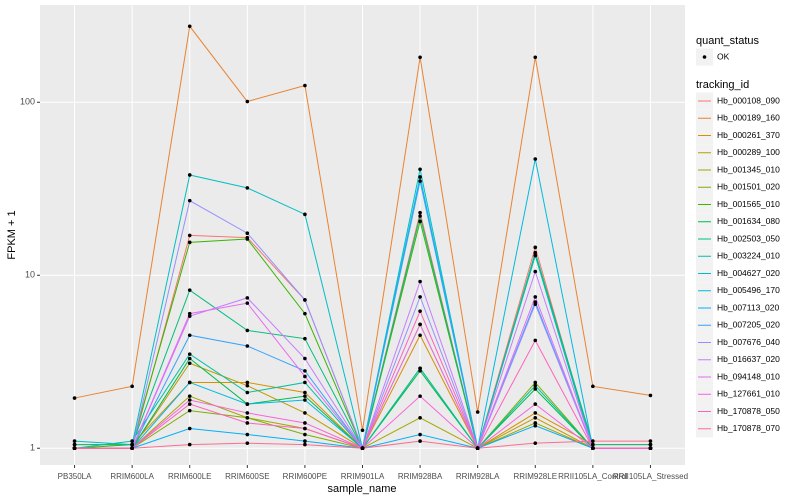 The image size is (800, 500). What do you see at coordinates (748, 325) in the screenshot?
I see `legend-label: Hb_007205_020` at bounding box center [748, 325].